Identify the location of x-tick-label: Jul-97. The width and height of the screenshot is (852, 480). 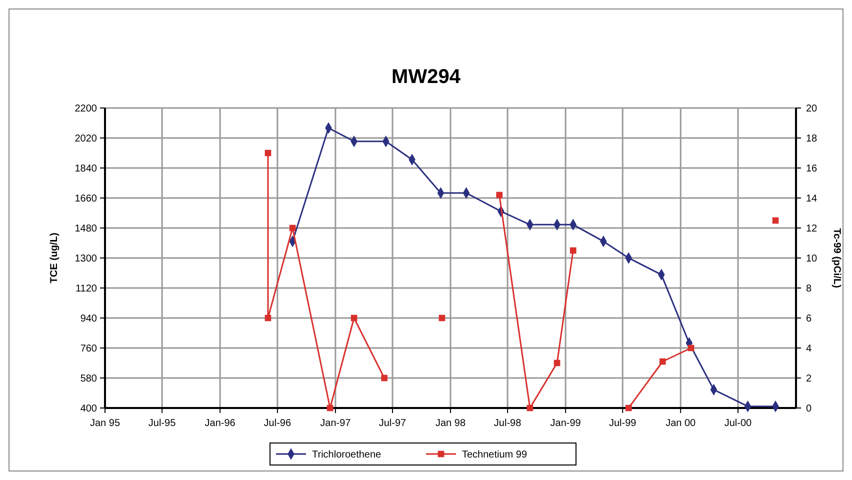
(392, 423).